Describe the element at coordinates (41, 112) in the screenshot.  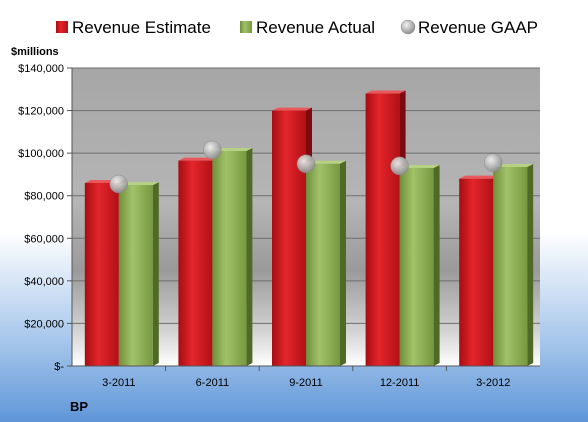
I see `y-tick-label: $120,000` at that location.